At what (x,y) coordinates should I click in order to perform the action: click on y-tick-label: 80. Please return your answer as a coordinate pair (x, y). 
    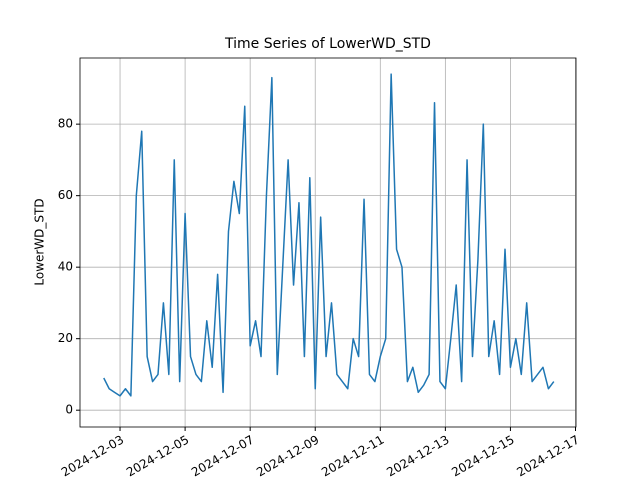
    Looking at the image, I should click on (65, 124).